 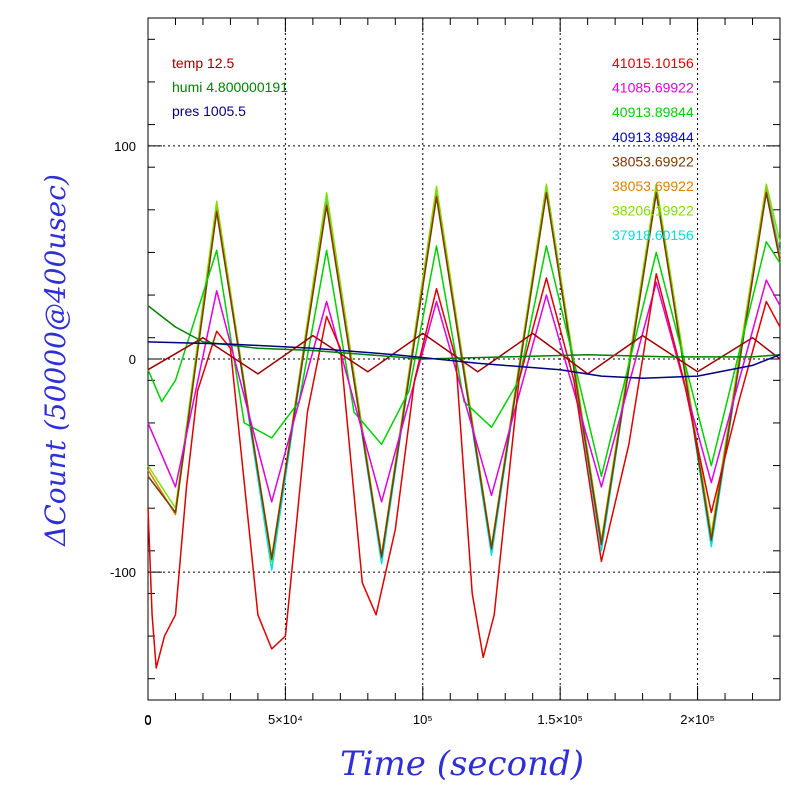 What do you see at coordinates (653, 88) in the screenshot?
I see `legend-right-entry: 41085.69922` at bounding box center [653, 88].